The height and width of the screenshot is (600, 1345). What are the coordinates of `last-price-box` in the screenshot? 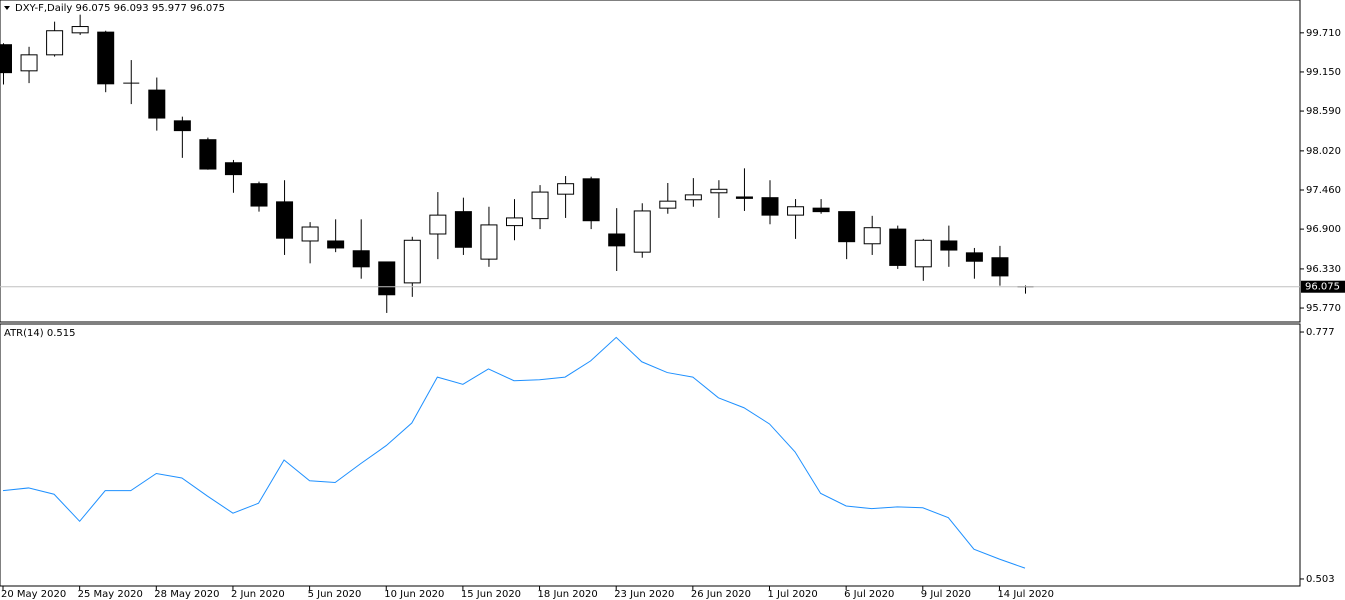 It's located at (1323, 286).